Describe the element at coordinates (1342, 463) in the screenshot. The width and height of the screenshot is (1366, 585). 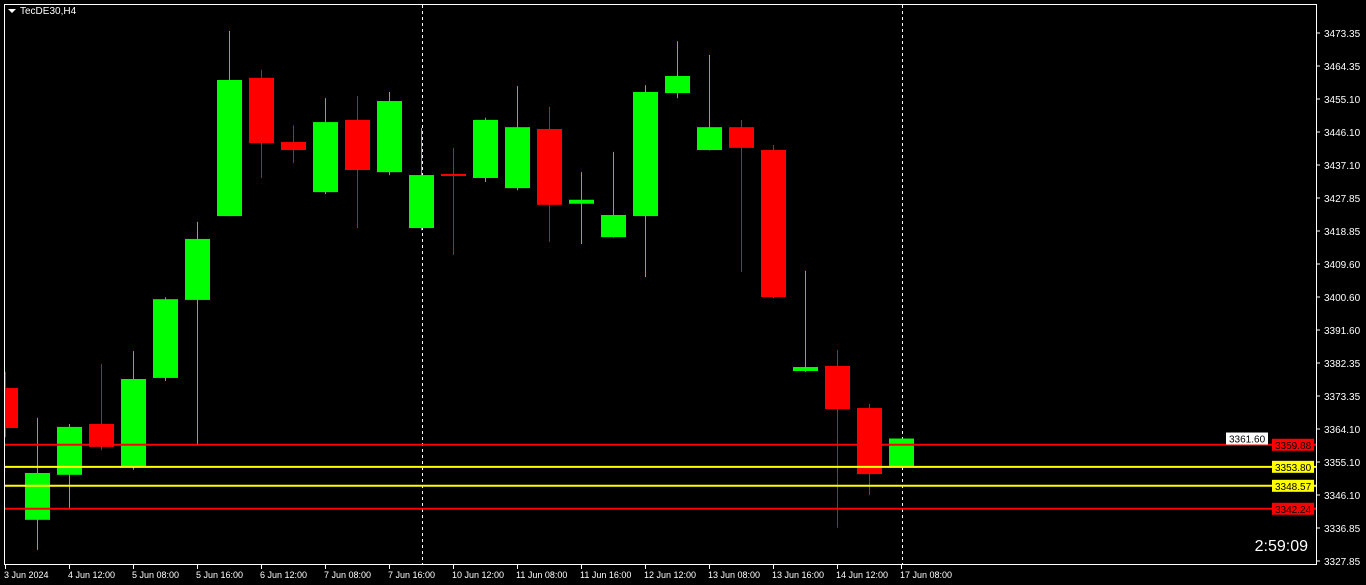
I see `y-axis-tick-label: 3355.10` at that location.